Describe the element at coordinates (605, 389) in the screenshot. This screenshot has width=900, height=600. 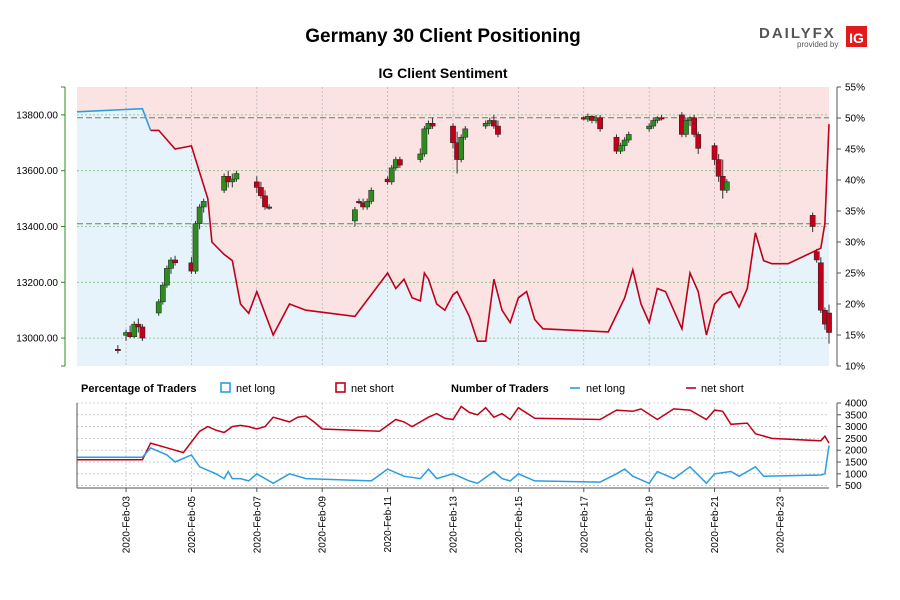
I see `legend-num-net-long: net long` at that location.